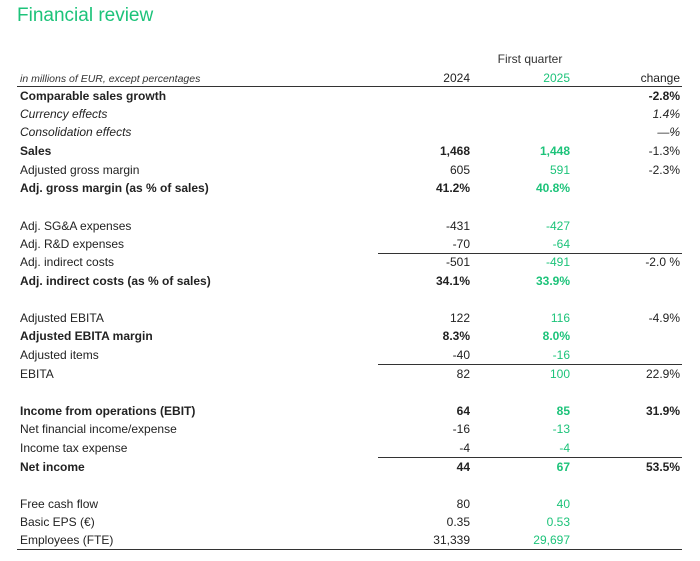 The image size is (700, 561). Describe the element at coordinates (349, 96) in the screenshot. I see `table-row: Comparable sales growth -2.8%` at that location.